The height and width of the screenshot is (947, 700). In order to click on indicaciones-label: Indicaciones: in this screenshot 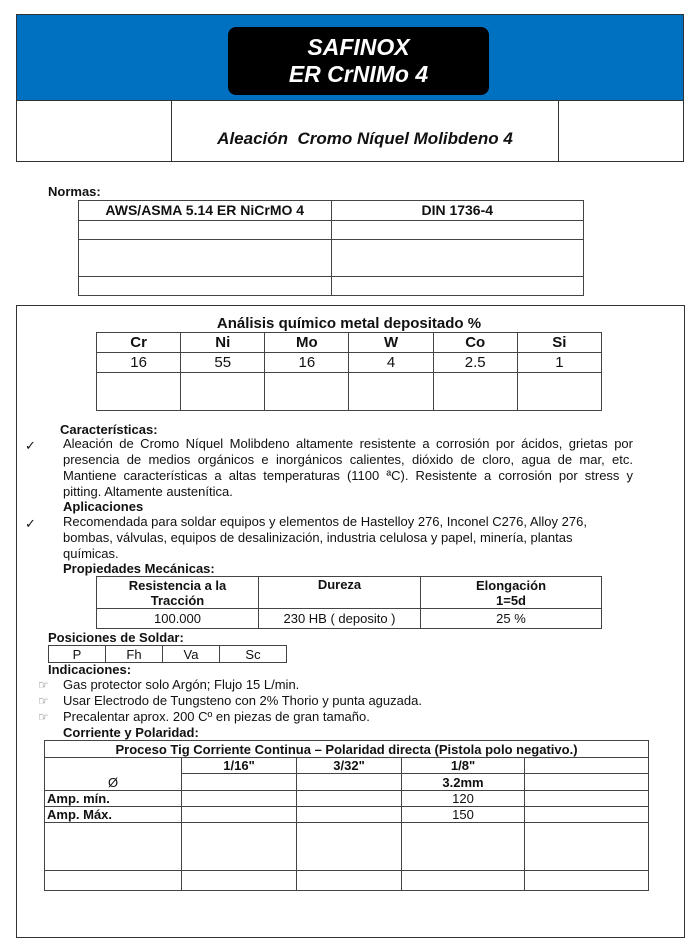, I will do `click(90, 669)`.